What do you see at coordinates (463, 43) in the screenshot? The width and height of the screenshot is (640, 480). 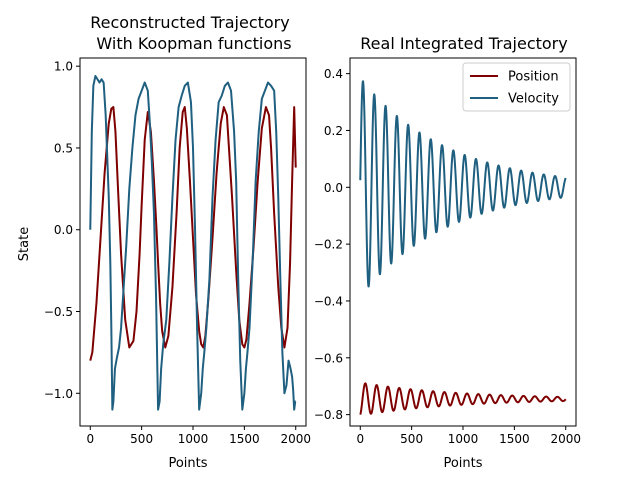 I see `right-chart-title: Real Integrated Trajectory` at bounding box center [463, 43].